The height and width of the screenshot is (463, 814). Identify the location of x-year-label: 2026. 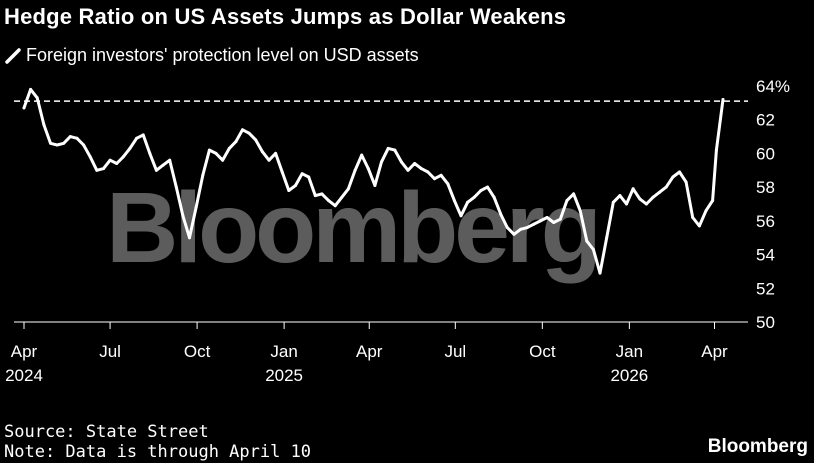
(629, 375).